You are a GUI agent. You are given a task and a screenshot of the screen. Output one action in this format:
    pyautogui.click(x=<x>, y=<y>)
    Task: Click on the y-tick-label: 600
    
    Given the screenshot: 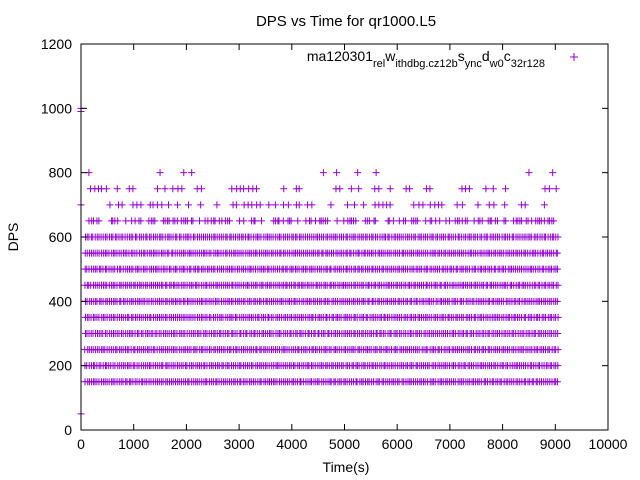 What is the action you would take?
    pyautogui.click(x=61, y=237)
    